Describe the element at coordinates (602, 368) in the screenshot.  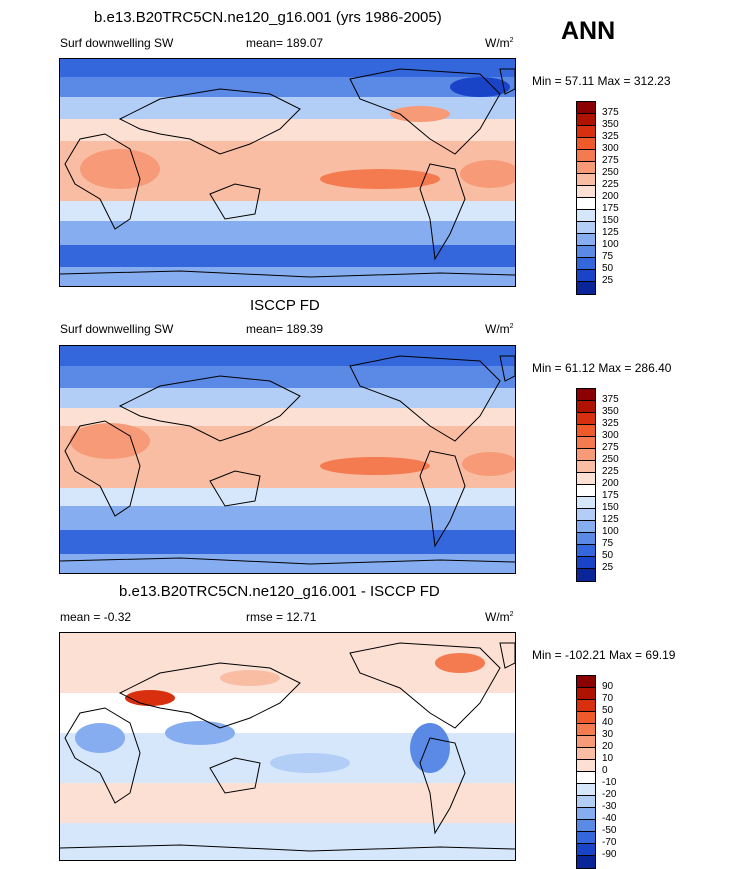
I see `minmax-label: Min = 61.12 Max = 286.40` at that location.